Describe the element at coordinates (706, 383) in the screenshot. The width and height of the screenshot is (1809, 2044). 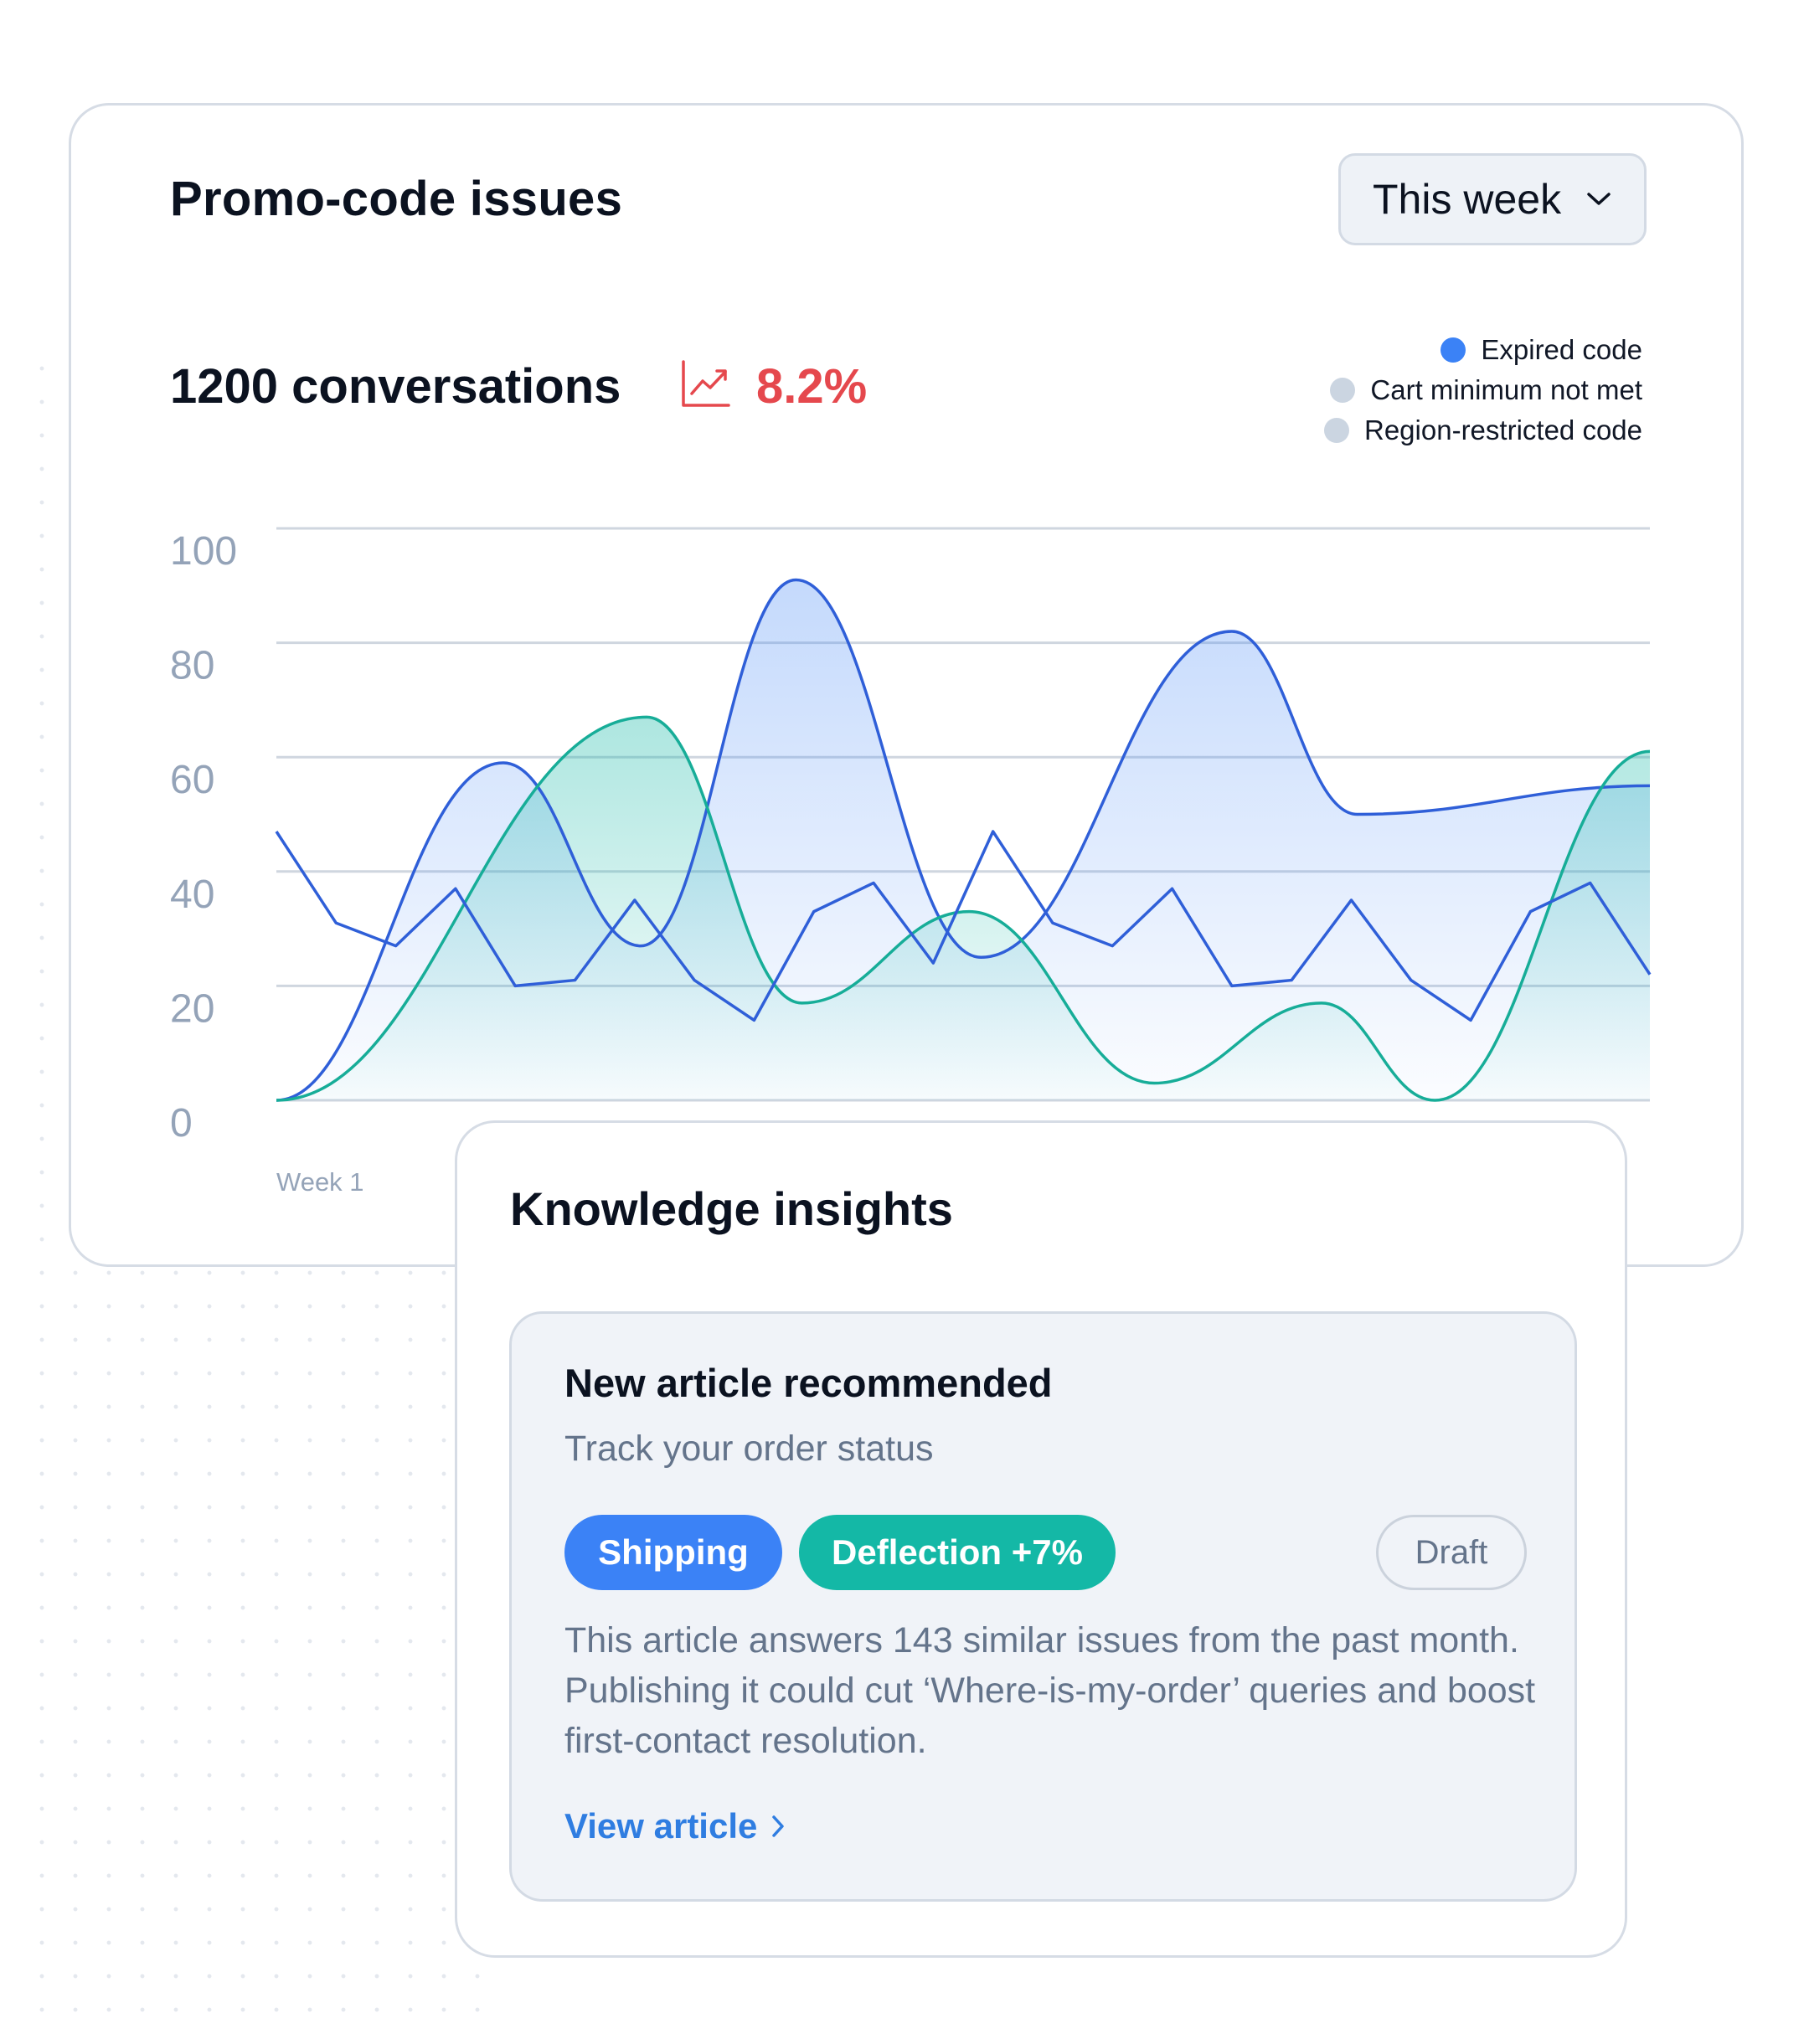
I see `trending-up-icon` at that location.